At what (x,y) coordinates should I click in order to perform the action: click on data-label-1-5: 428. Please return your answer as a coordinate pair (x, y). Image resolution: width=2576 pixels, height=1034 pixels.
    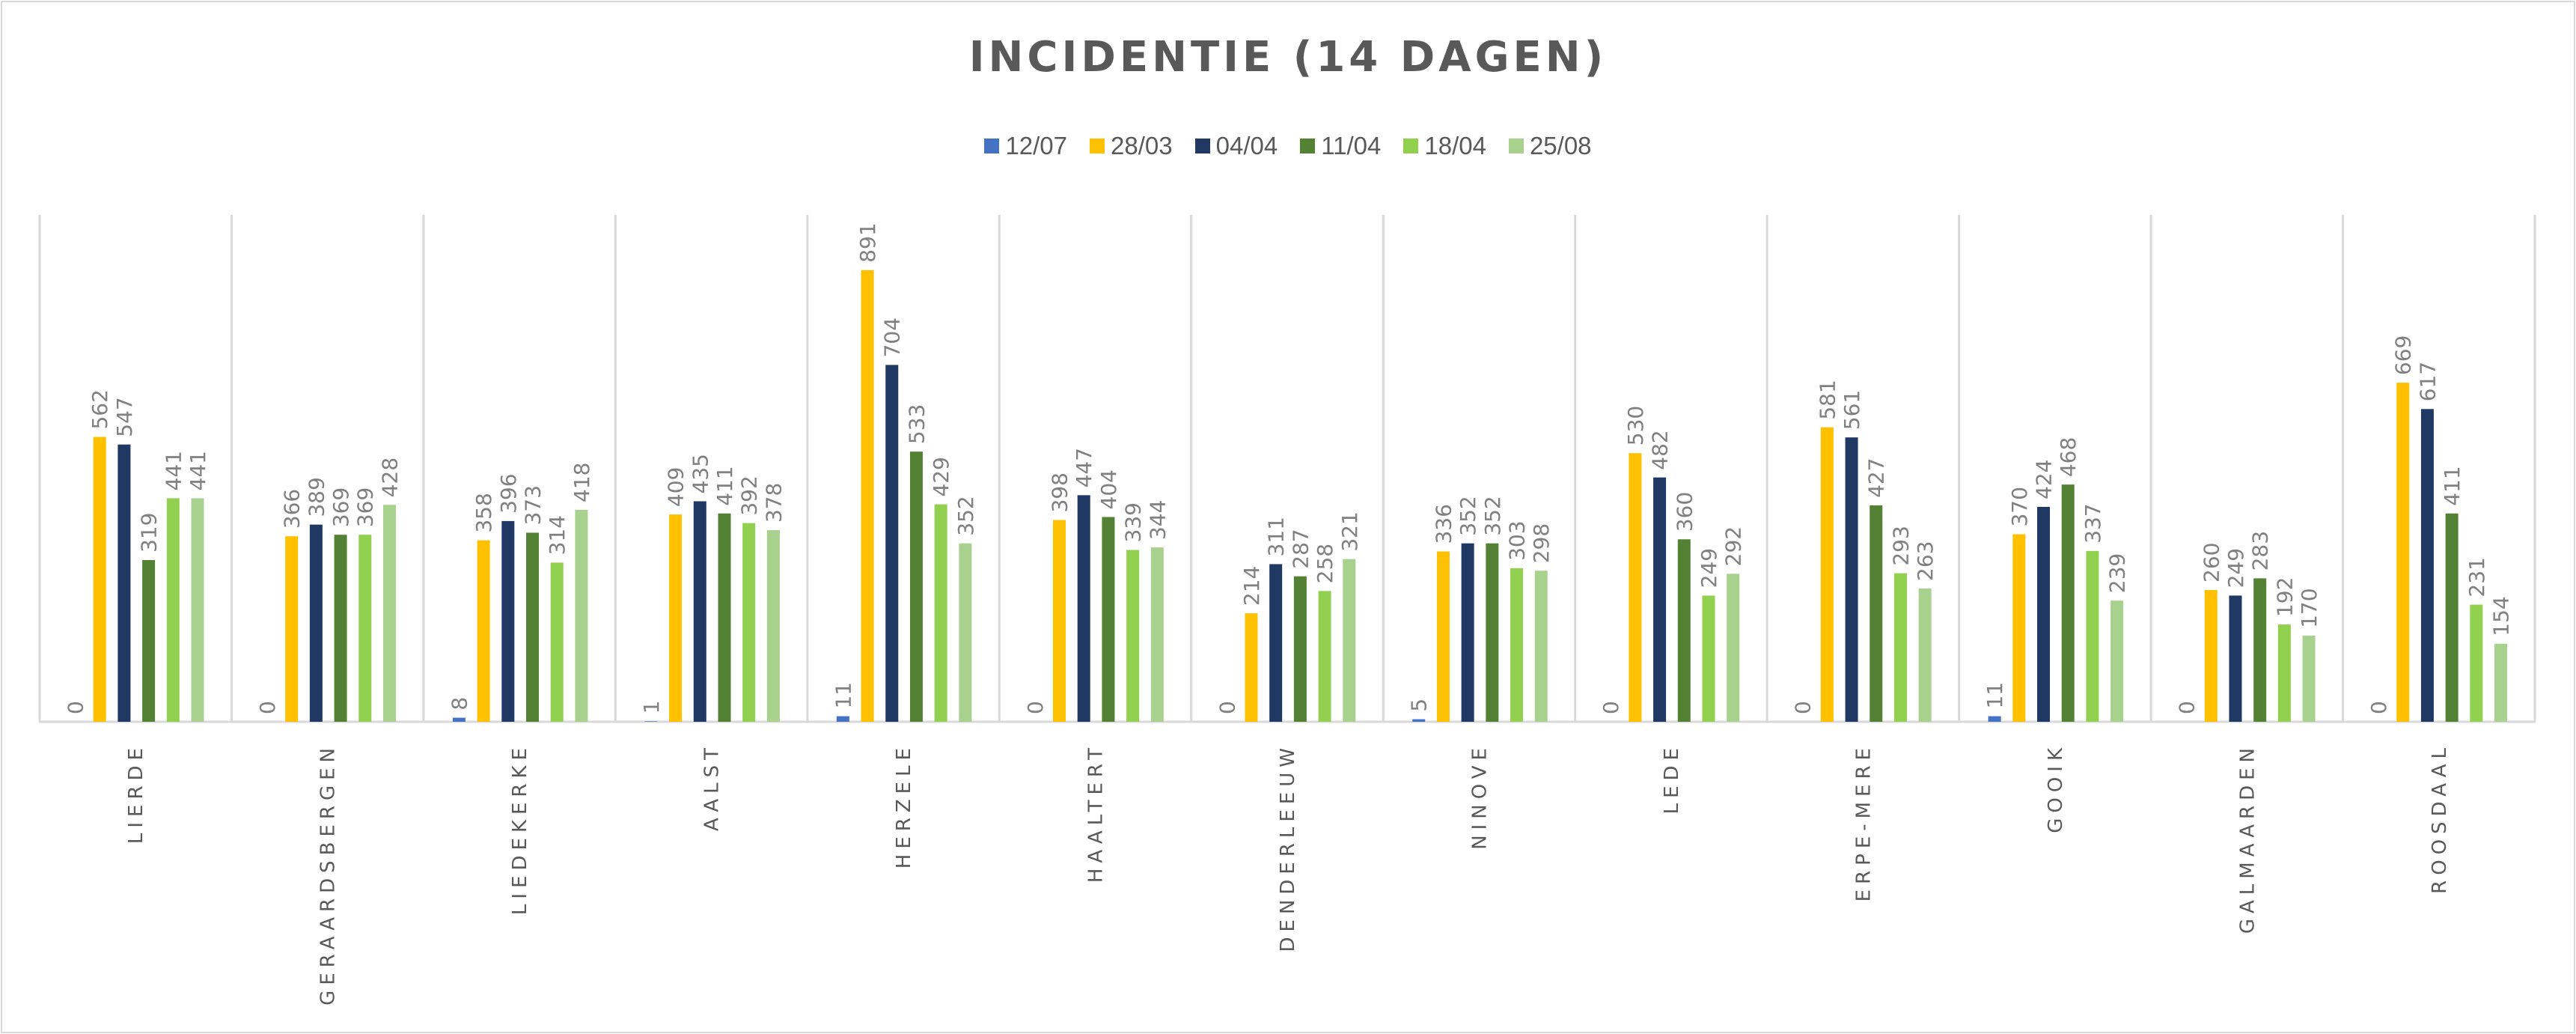
    Looking at the image, I should click on (390, 477).